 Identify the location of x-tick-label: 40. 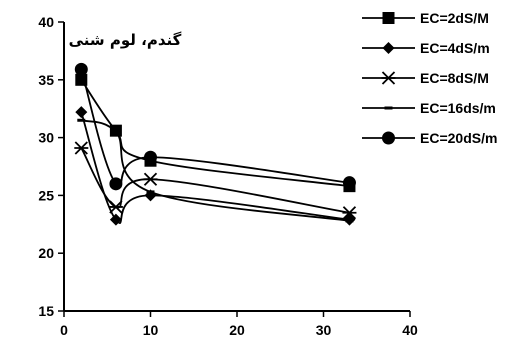
(410, 330).